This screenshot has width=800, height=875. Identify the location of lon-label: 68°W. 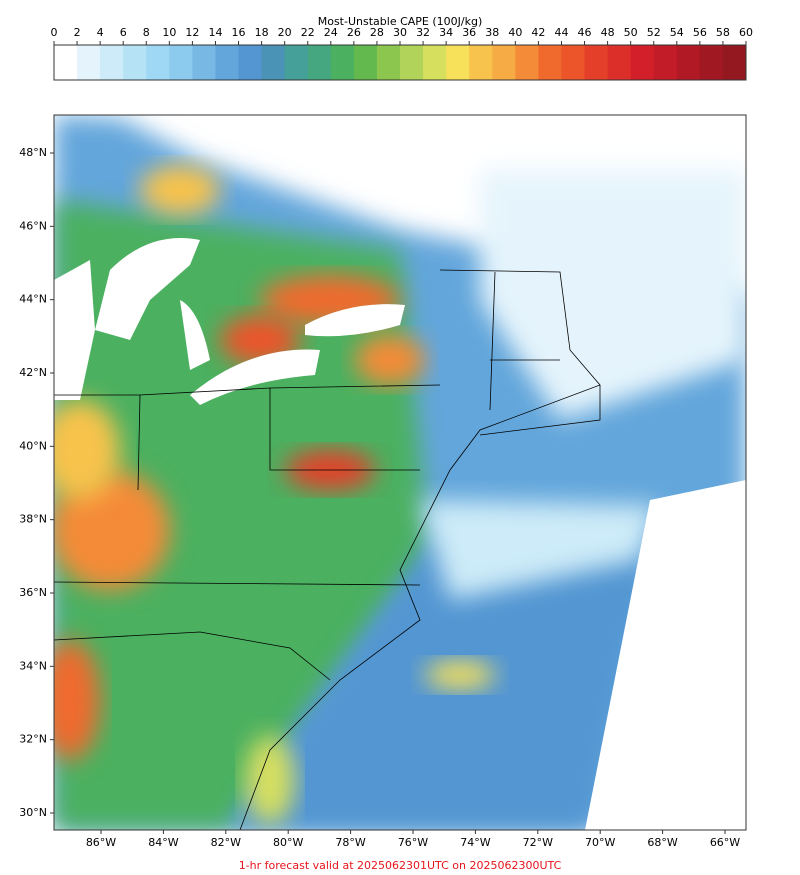
(662, 842).